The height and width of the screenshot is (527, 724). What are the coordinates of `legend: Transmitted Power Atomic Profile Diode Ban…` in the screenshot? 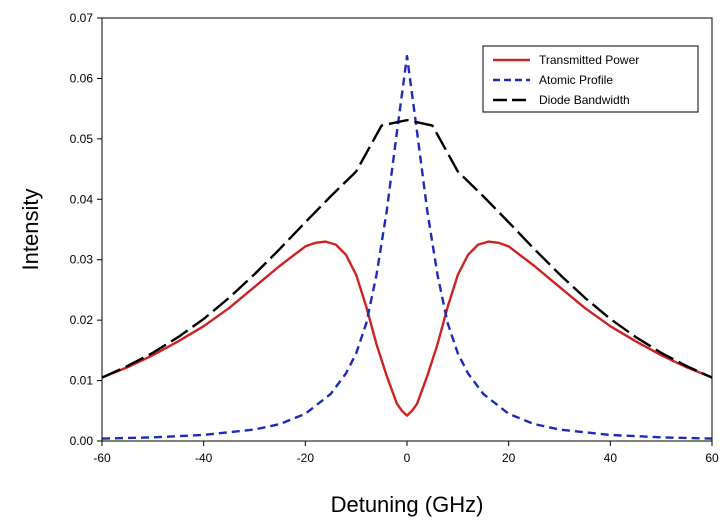 It's located at (590, 79).